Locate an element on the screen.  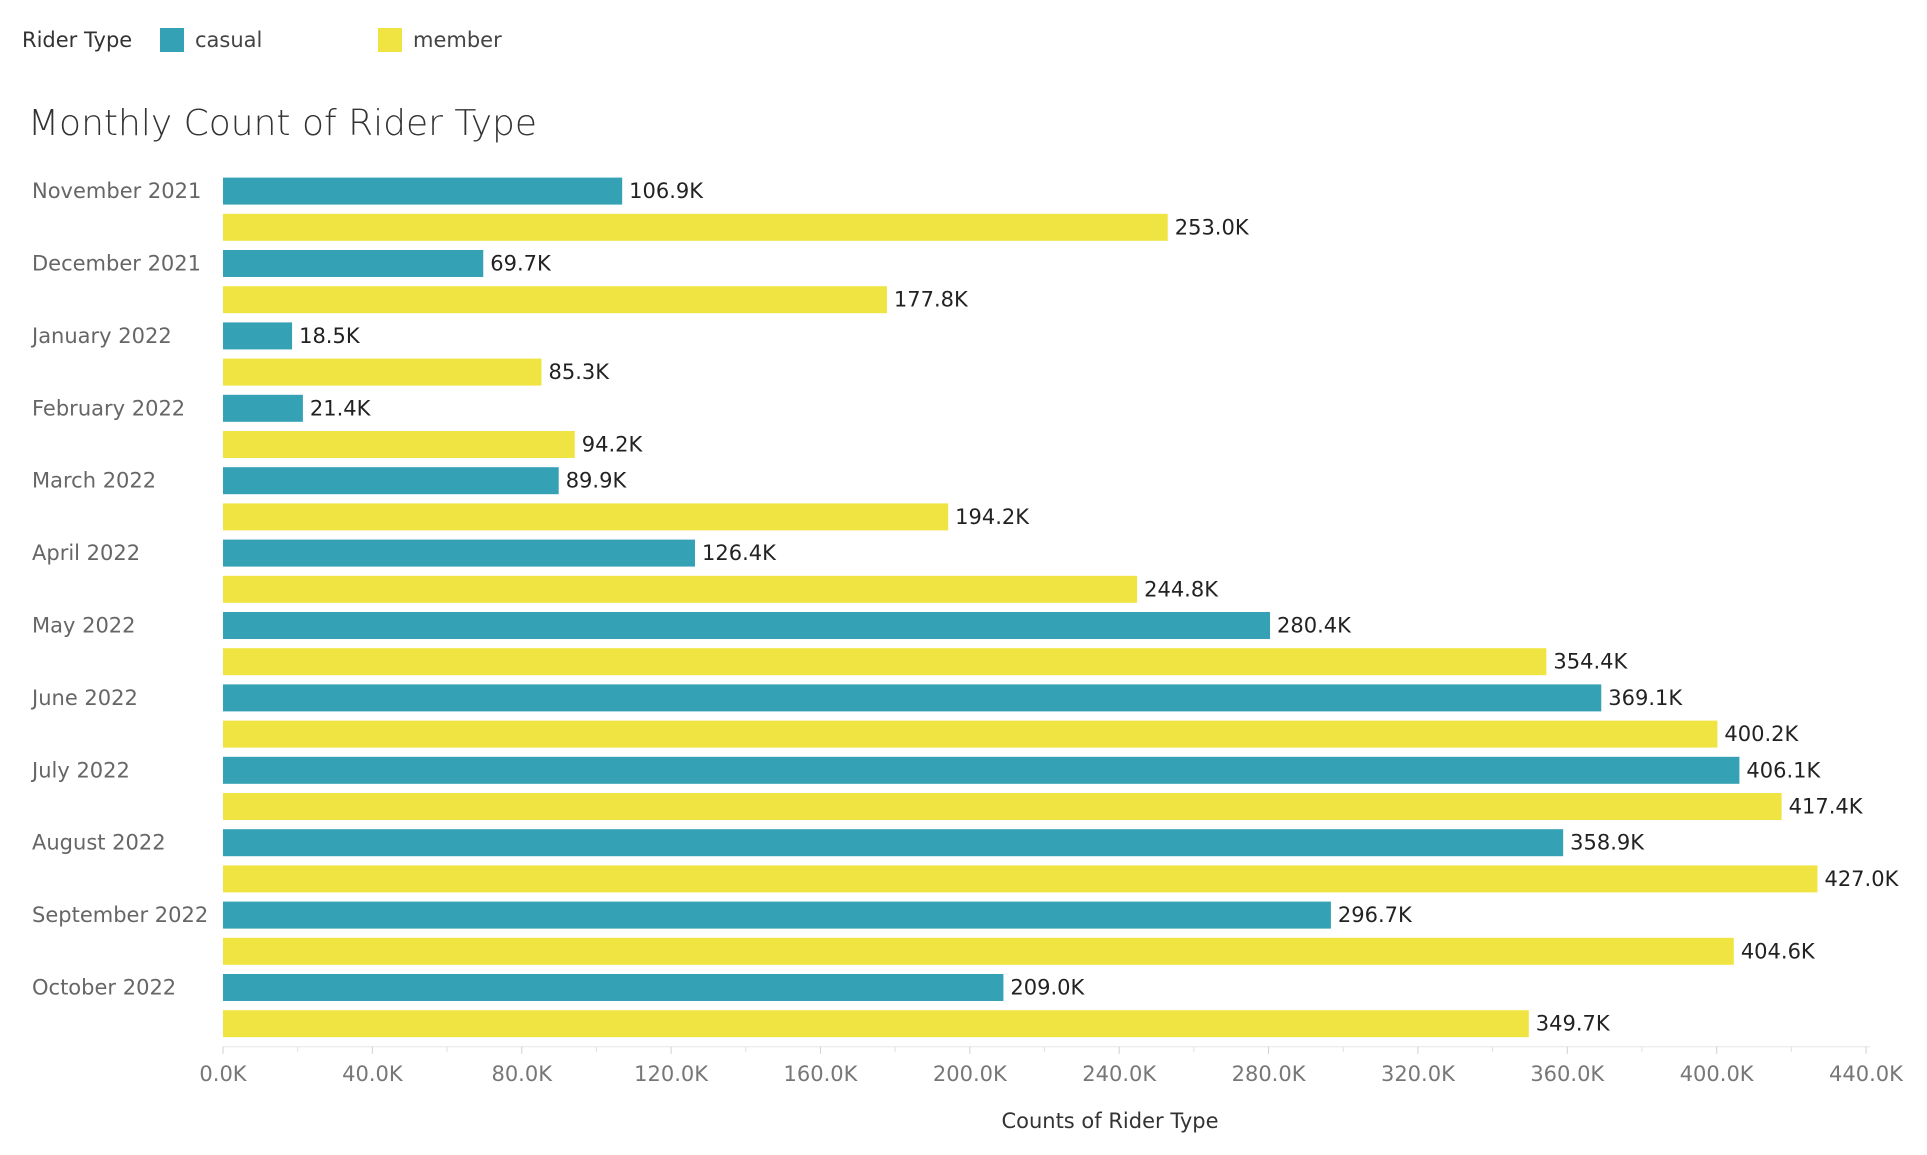
data-label: 358.9K is located at coordinates (1607, 843).